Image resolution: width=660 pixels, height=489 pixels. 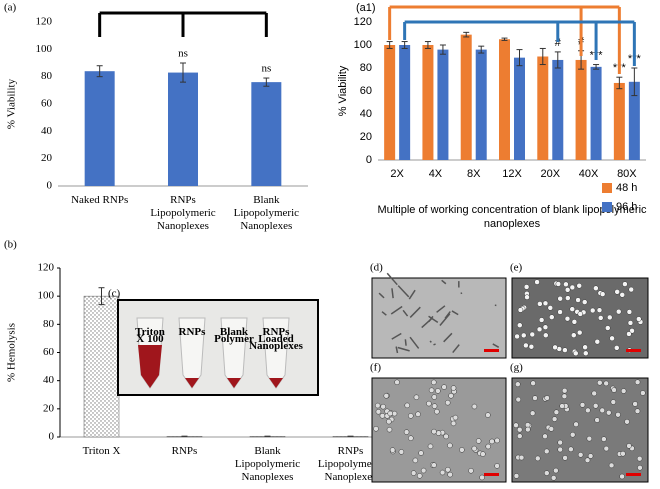 I want to click on x-tick-label: RNPs Lipopolymeric Nanoplexes, so click(x=182, y=213).